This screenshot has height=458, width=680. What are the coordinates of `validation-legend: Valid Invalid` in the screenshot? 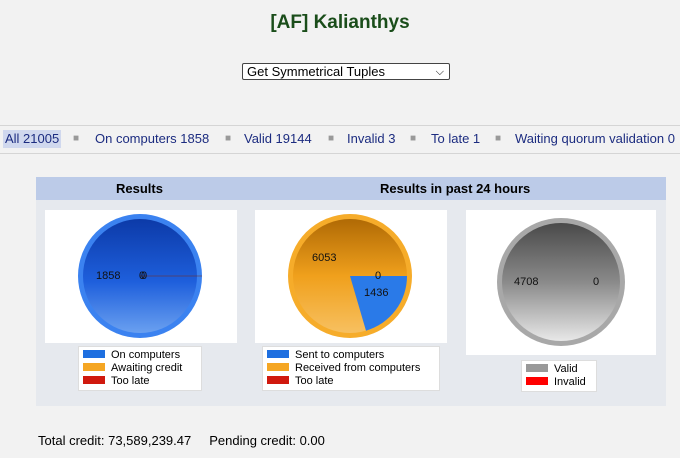 It's located at (559, 376).